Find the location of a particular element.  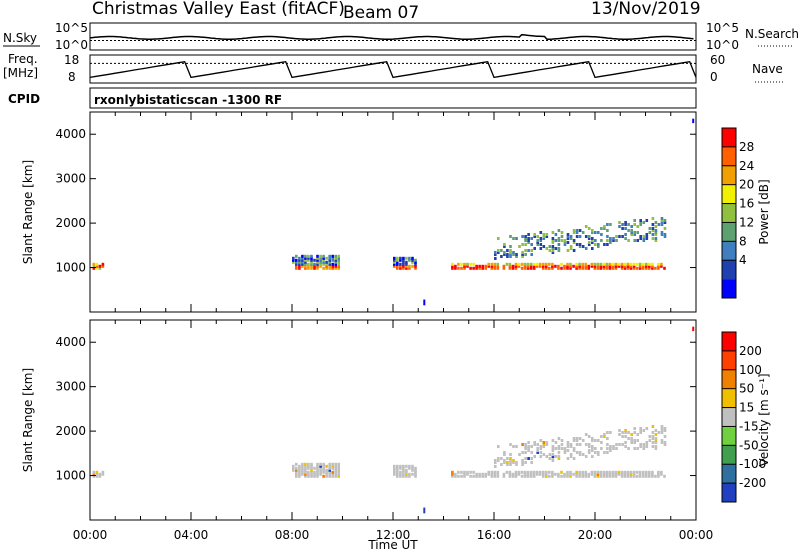

colorbar-frame is located at coordinates (729, 417).